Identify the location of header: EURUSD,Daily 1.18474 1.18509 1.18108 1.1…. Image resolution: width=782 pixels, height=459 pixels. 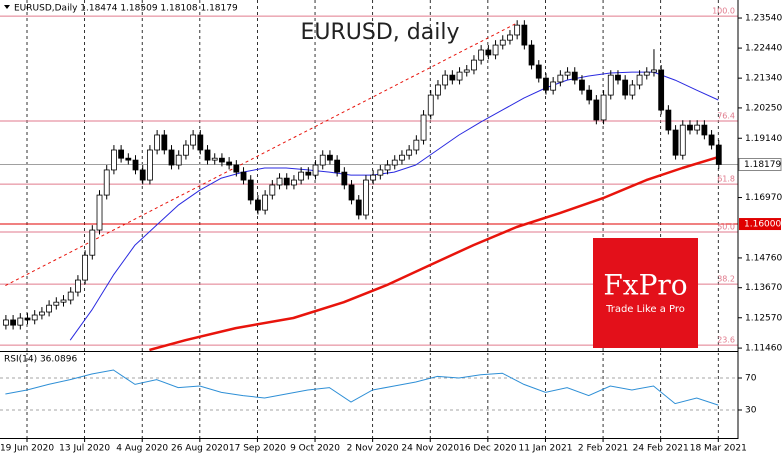
(126, 9).